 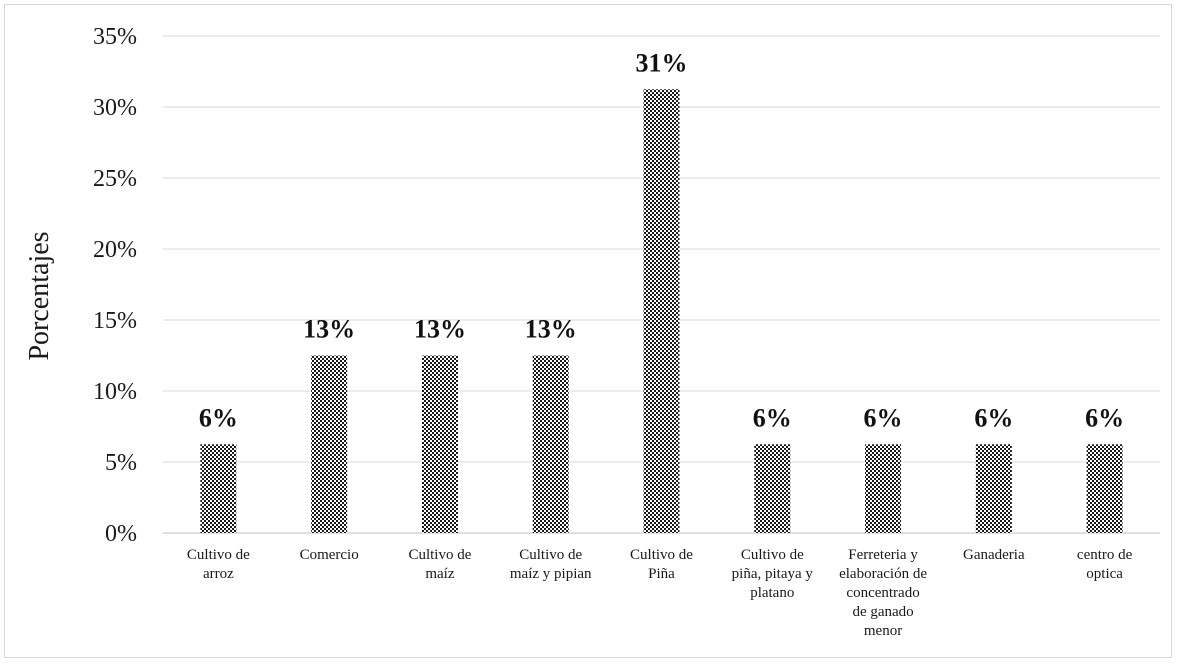 What do you see at coordinates (39, 295) in the screenshot?
I see `y-axis-title: Porcentajes` at bounding box center [39, 295].